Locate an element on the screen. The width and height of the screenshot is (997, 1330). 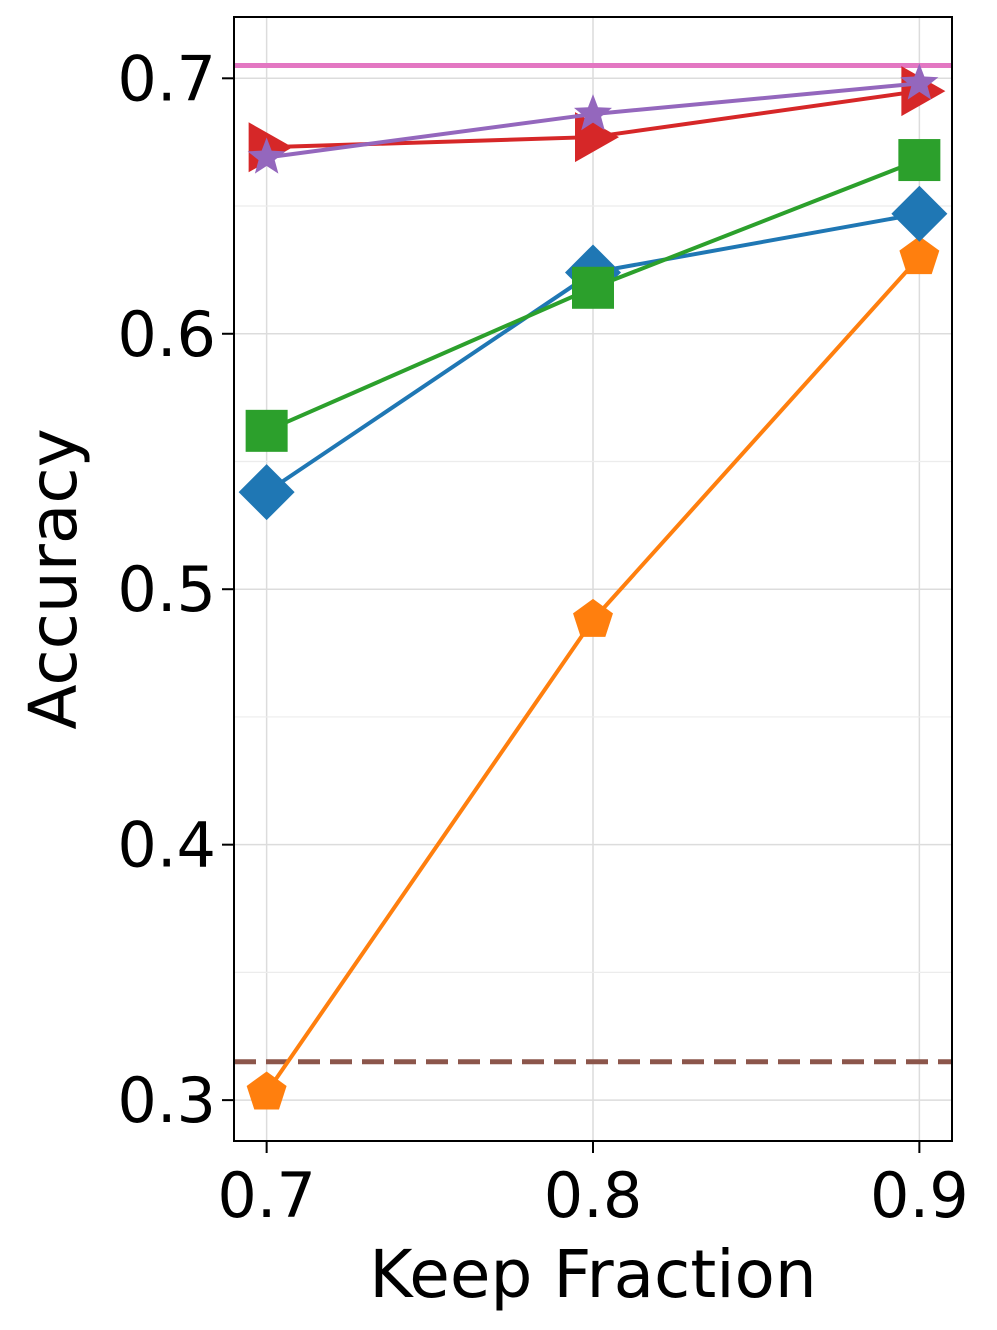
x-axis-ticks: 0.7 0.8 0.9 is located at coordinates (593, 1186).